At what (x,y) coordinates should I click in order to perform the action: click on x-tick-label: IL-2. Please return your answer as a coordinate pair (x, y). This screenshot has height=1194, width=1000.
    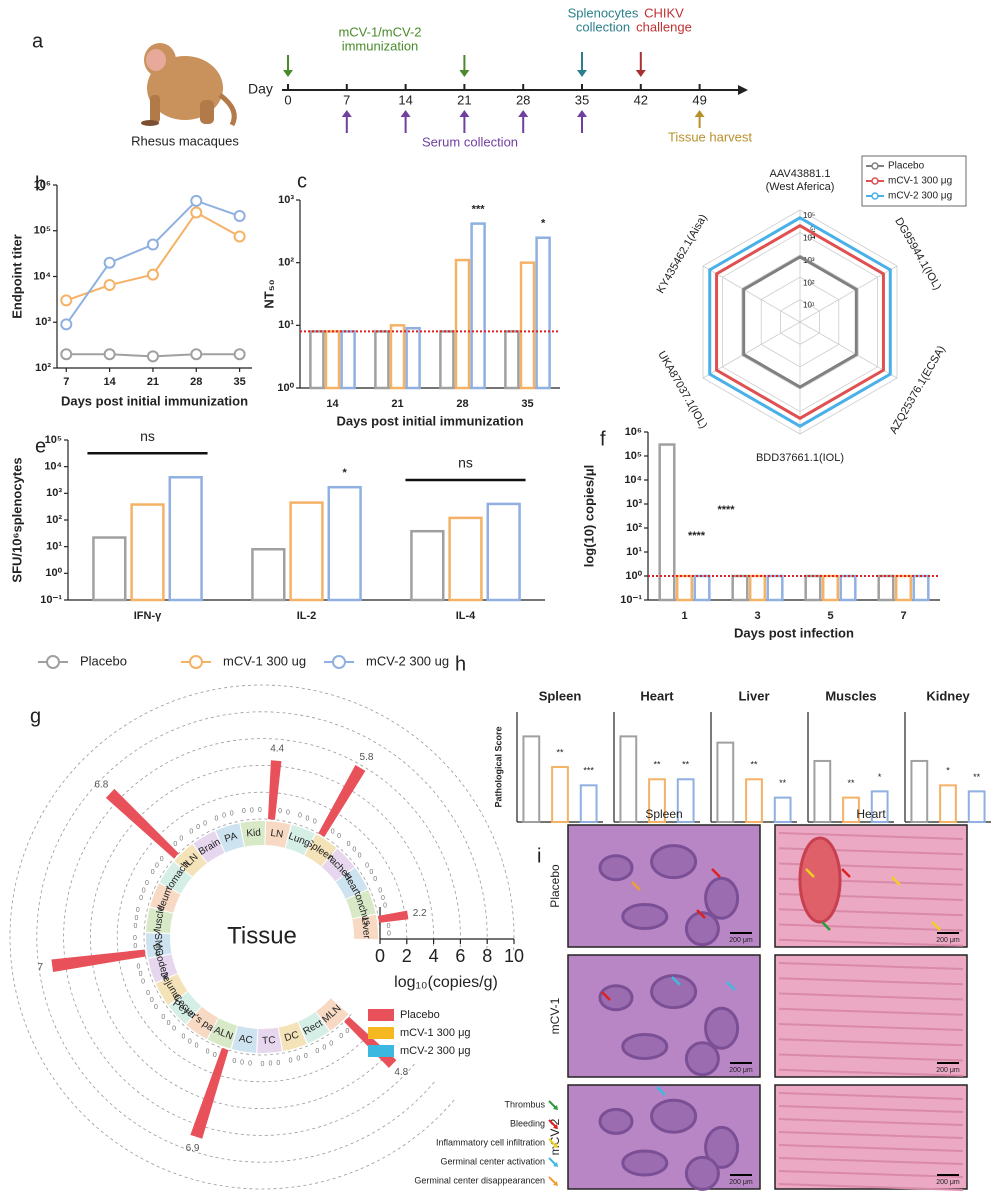
    Looking at the image, I should click on (307, 616).